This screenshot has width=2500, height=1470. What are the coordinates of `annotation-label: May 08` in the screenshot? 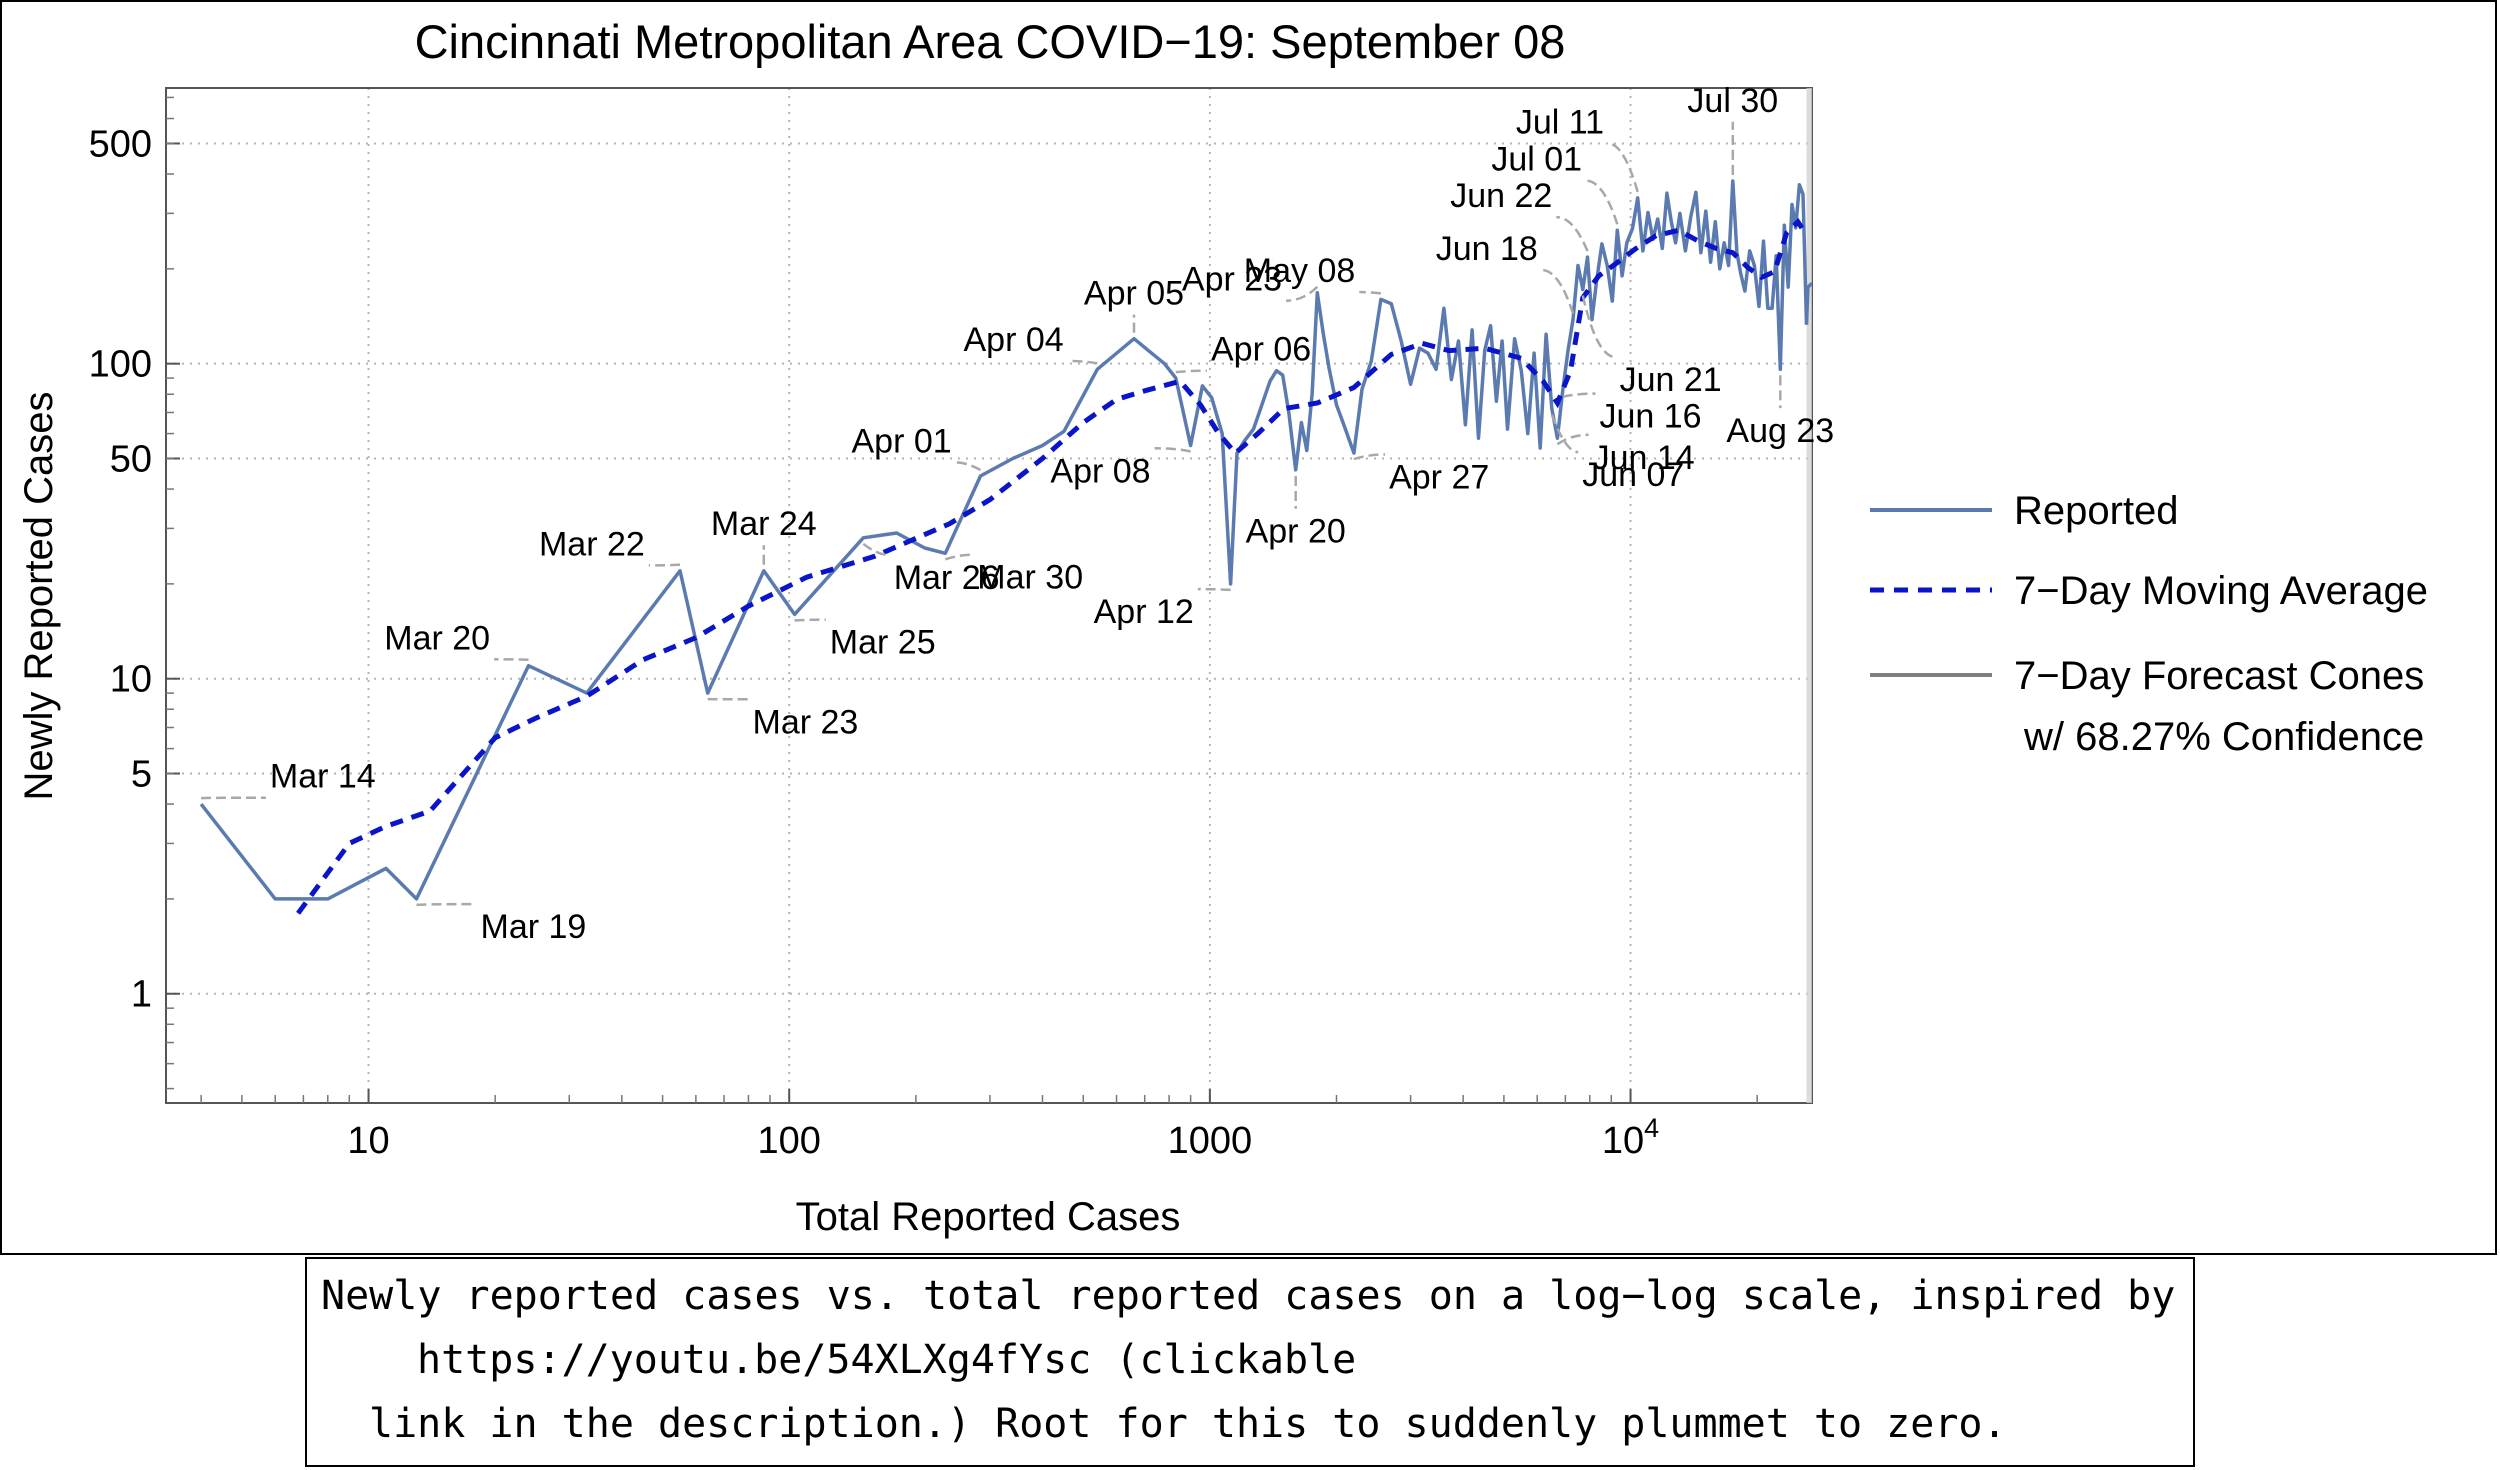 It's located at (1300, 271).